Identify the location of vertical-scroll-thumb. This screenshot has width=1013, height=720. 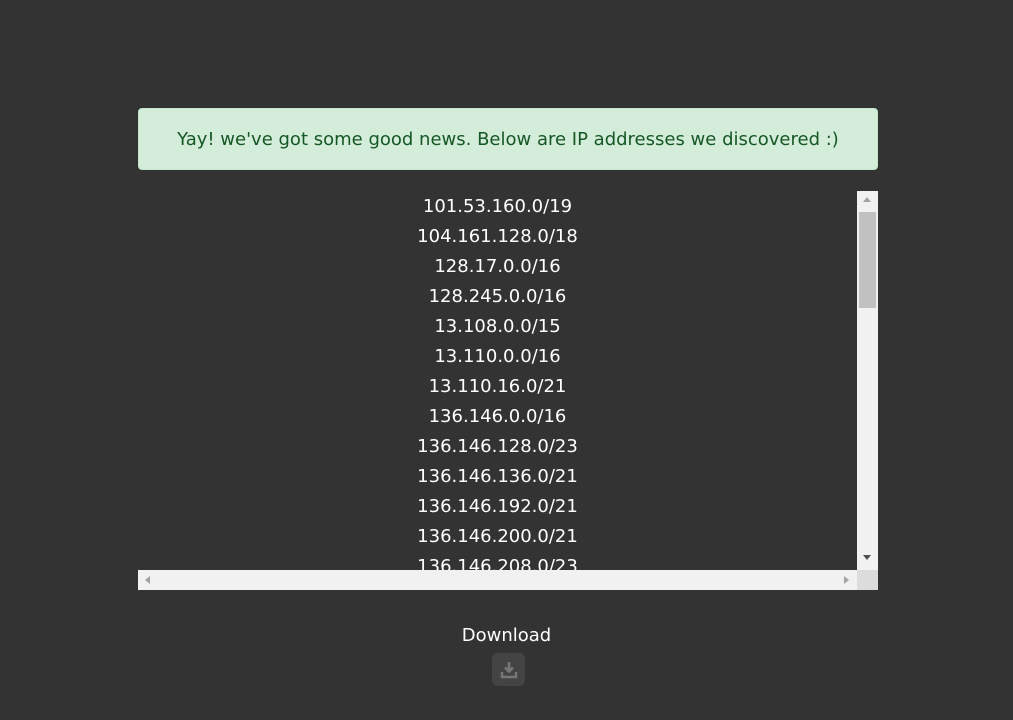
(867, 260).